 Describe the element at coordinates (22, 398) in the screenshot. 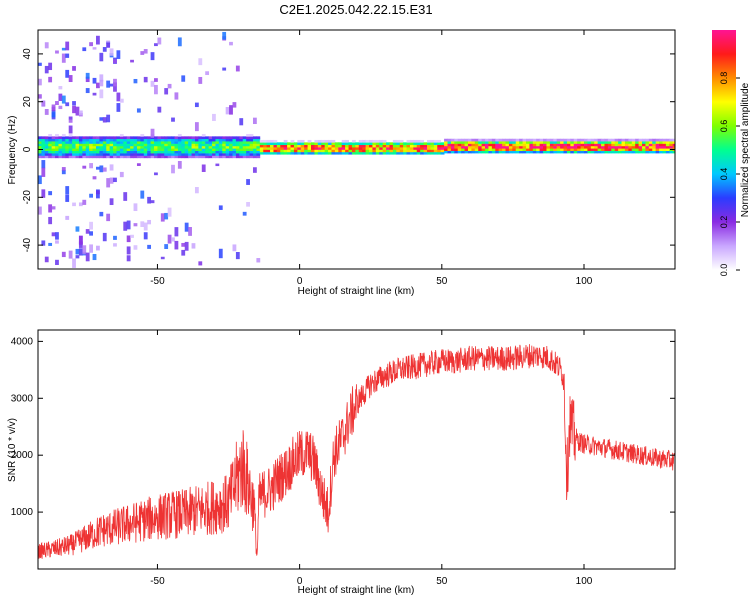

I see `y-tick-label: 3000` at that location.